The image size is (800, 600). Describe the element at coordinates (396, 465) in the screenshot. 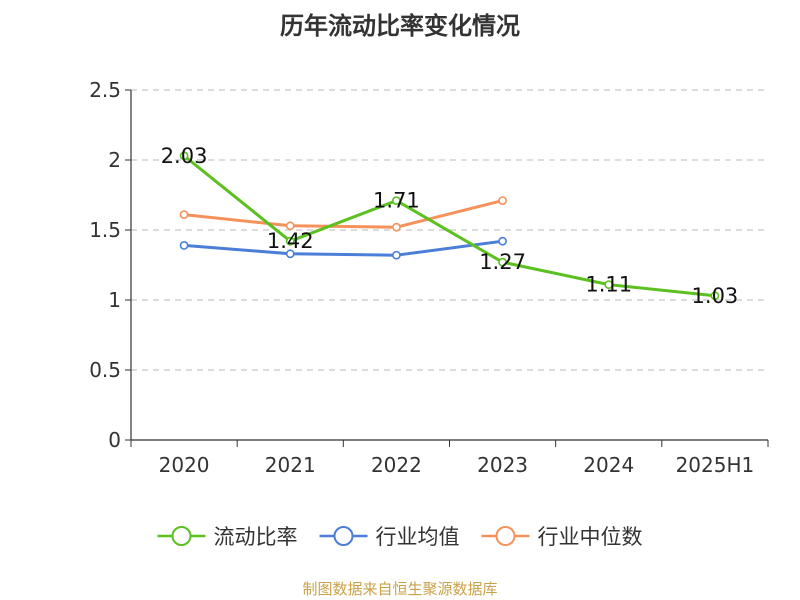

I see `x-tick-label: 2022` at that location.